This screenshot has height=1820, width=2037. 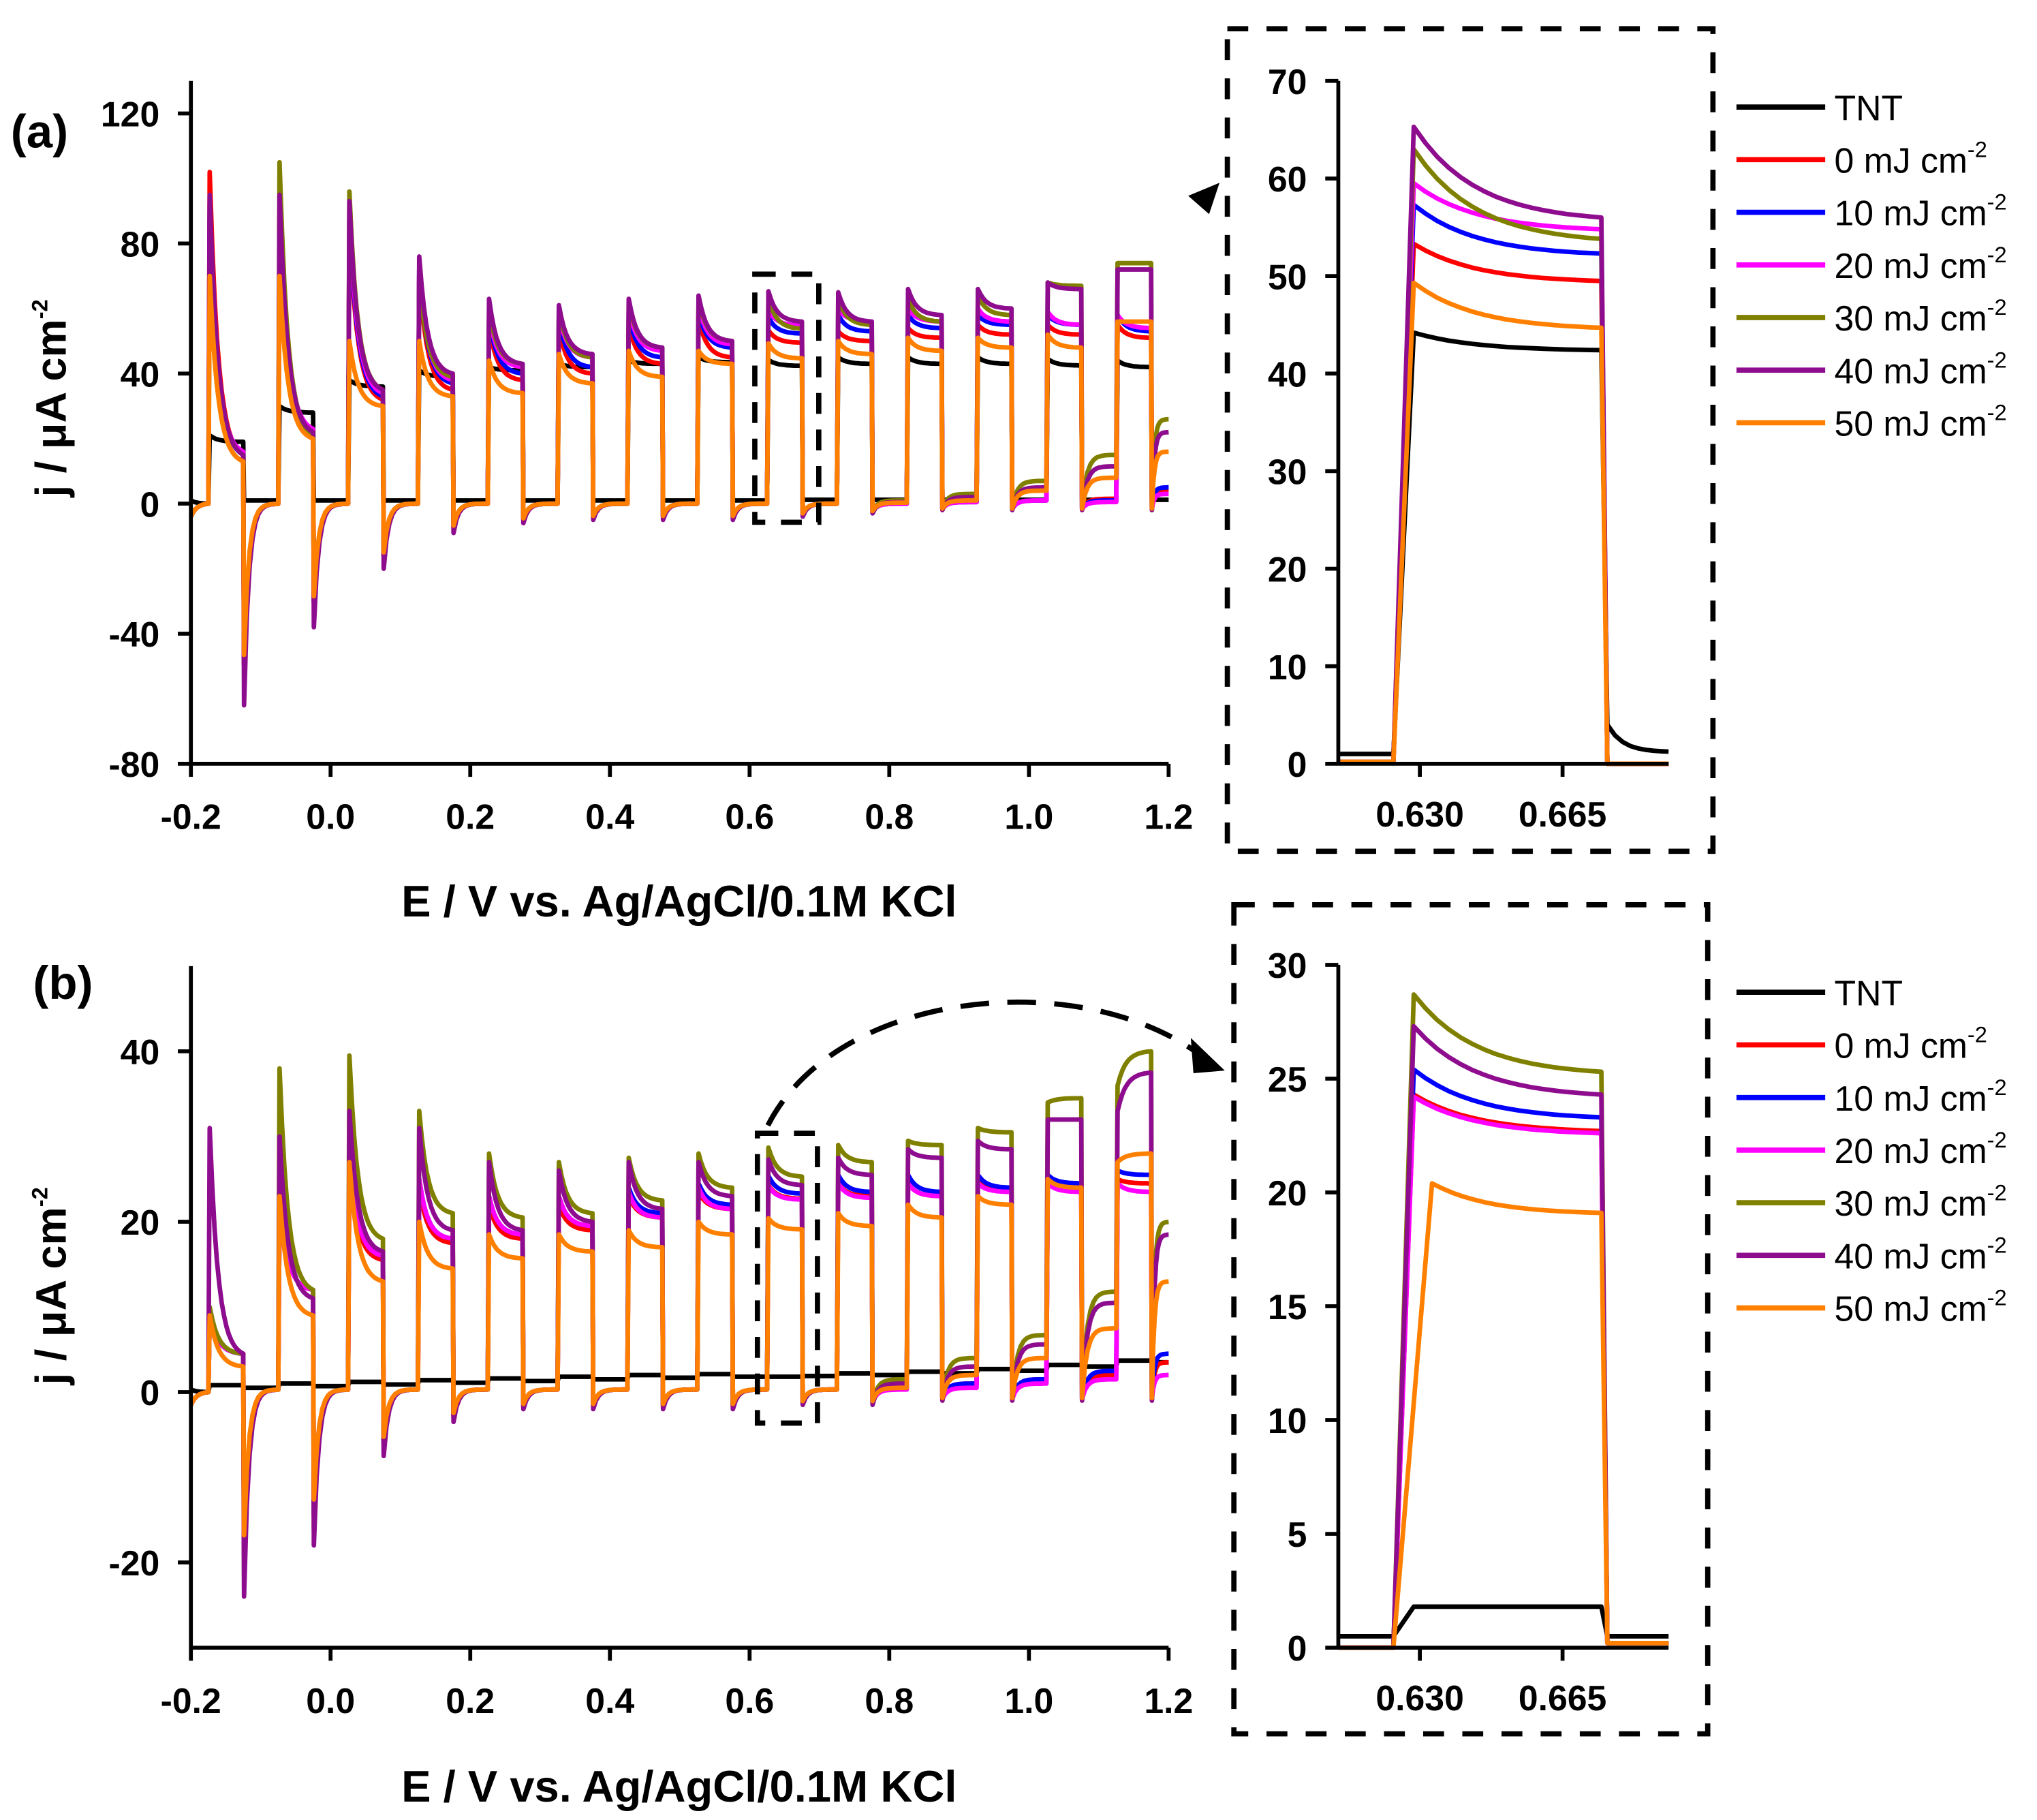 I want to click on x-axis-label-b: E / V vs. Ag/AgCl/0.1M KCl, so click(x=679, y=1786).